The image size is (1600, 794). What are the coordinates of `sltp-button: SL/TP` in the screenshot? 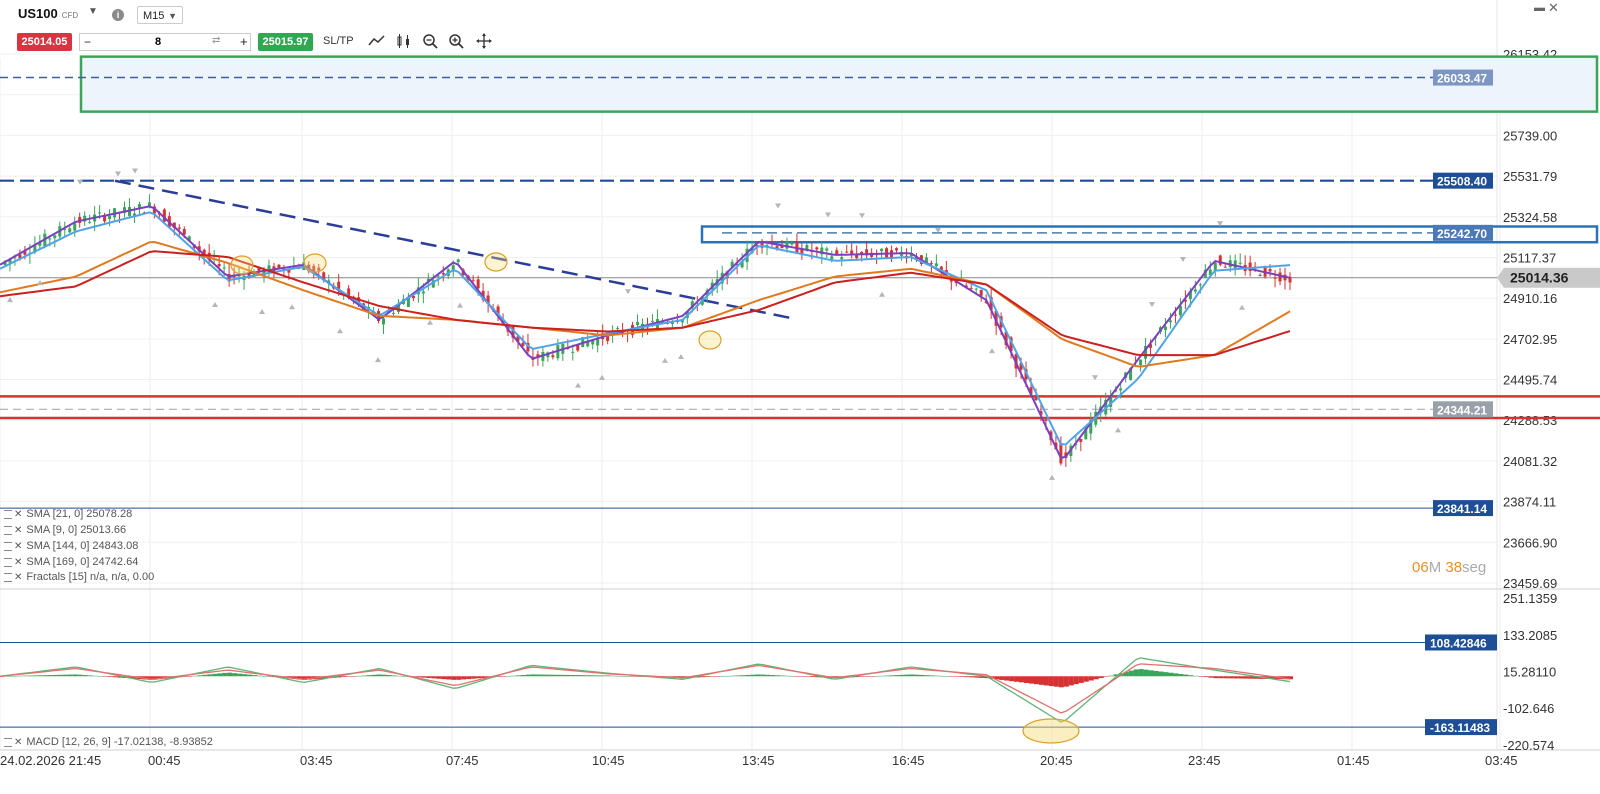 It's located at (338, 41).